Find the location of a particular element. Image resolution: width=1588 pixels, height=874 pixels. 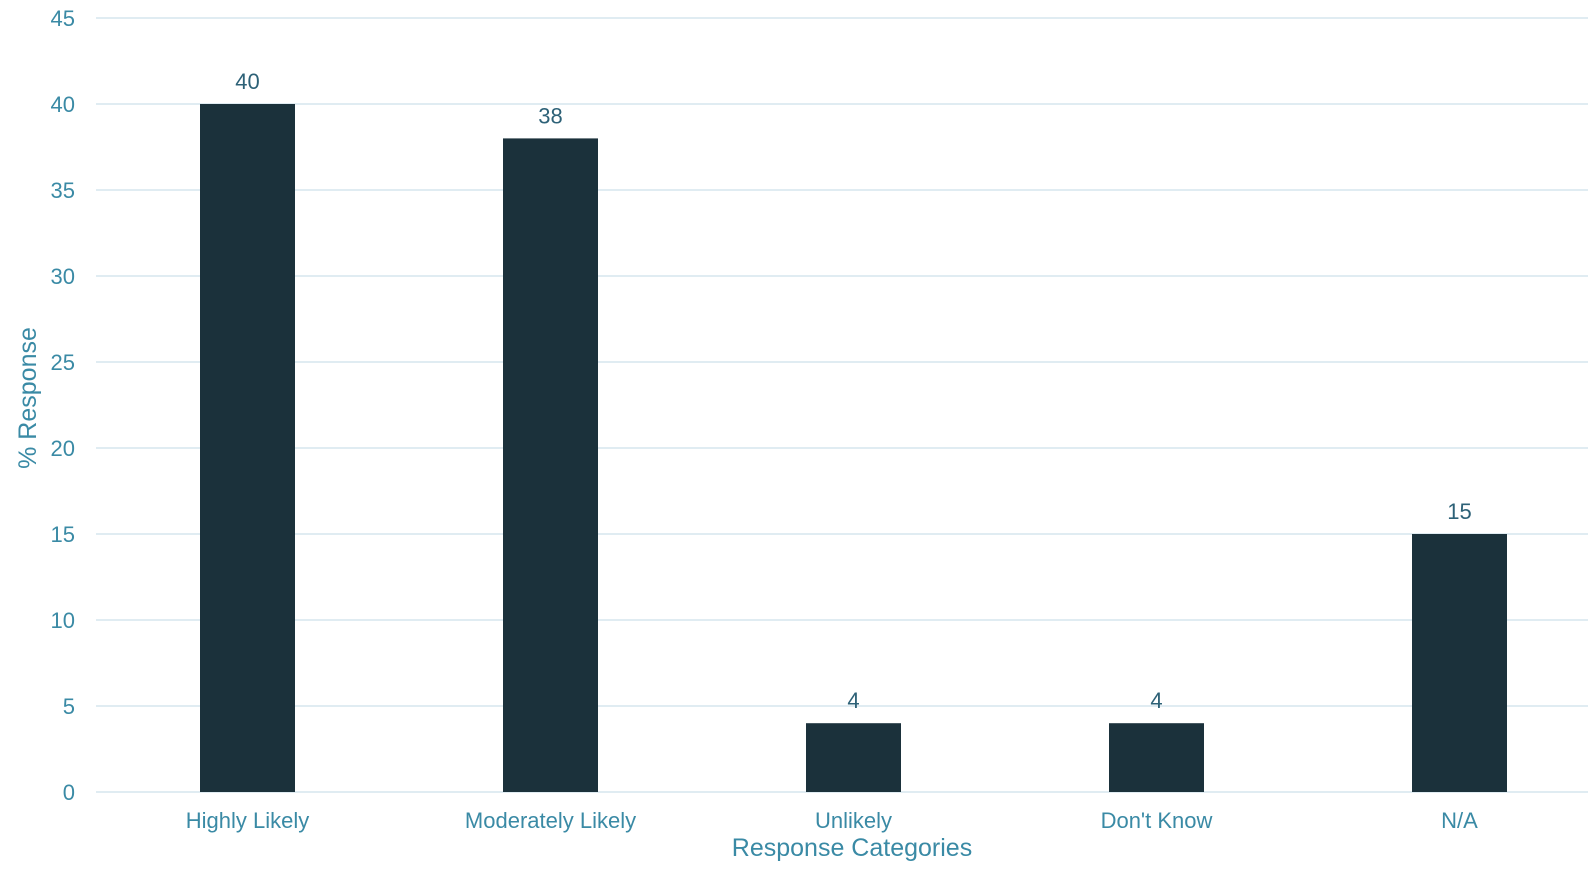

y-tick-label: 35 is located at coordinates (63, 190).